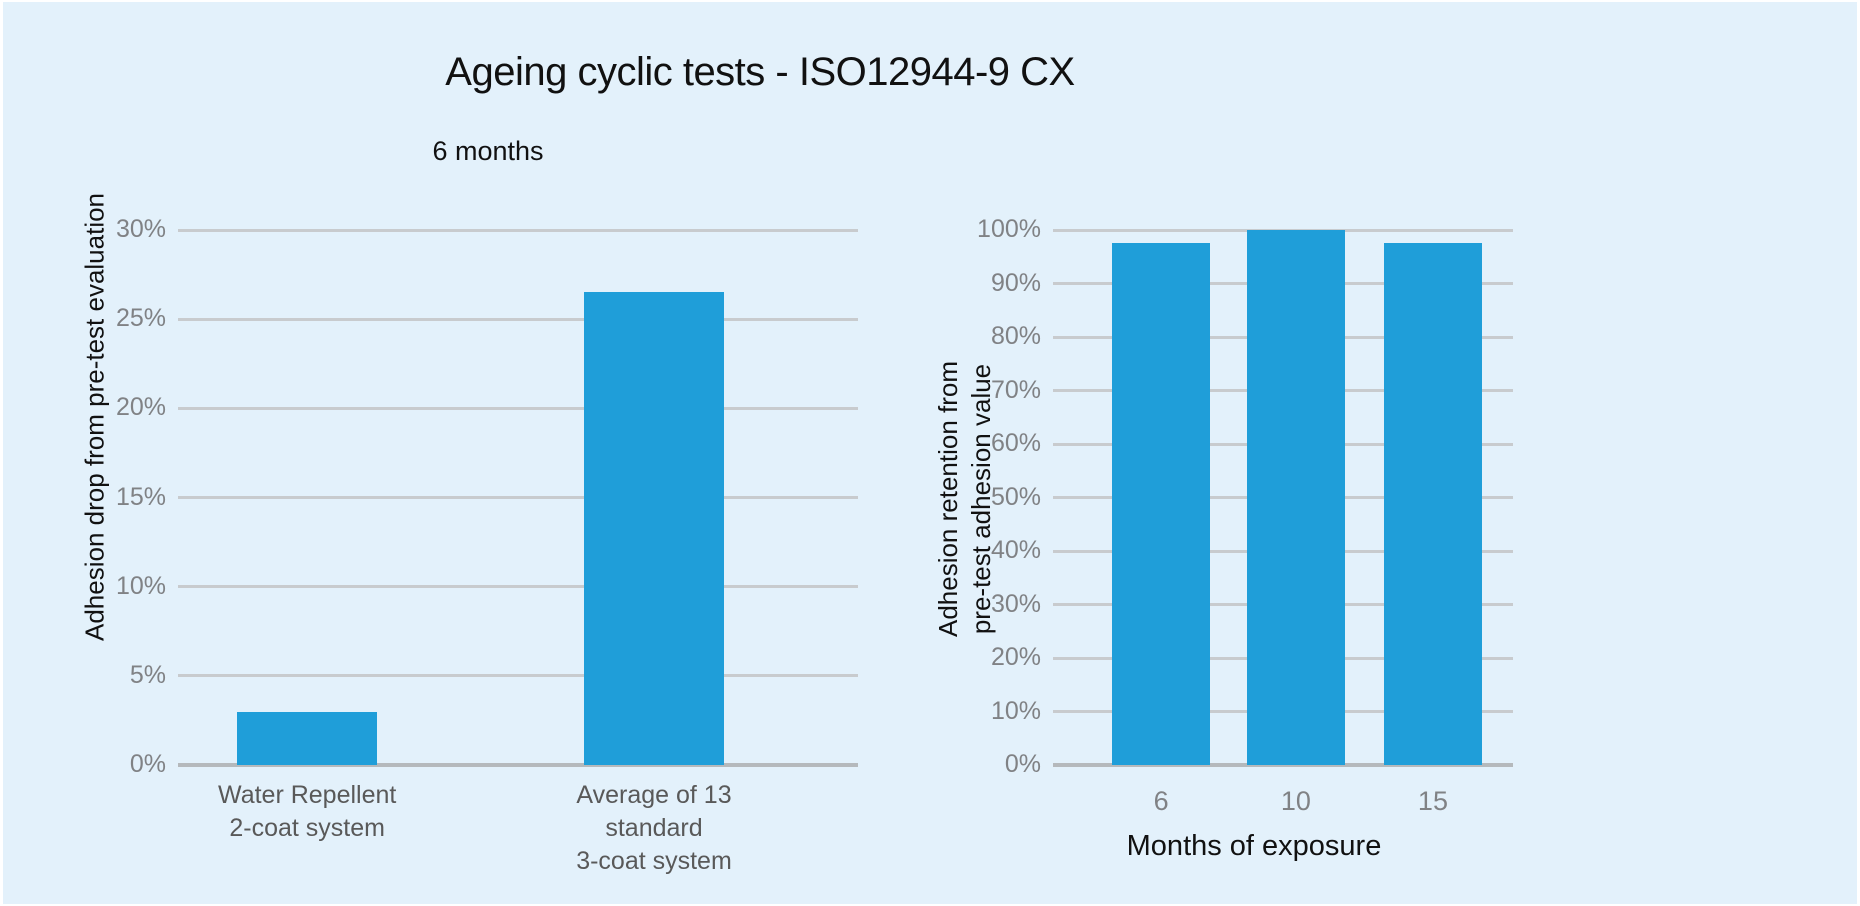 The height and width of the screenshot is (906, 1860). Describe the element at coordinates (307, 738) in the screenshot. I see `bar-water-repellent` at that location.